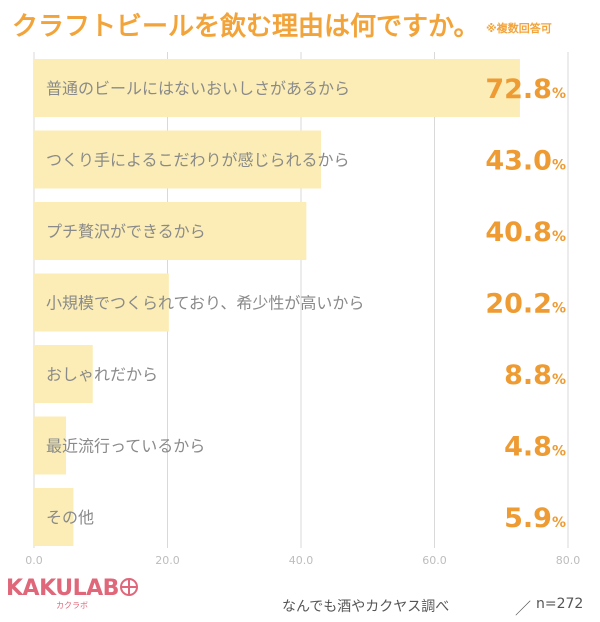 The height and width of the screenshot is (622, 600). What do you see at coordinates (72, 605) in the screenshot?
I see `logo-subtitle: カクラボ` at bounding box center [72, 605].